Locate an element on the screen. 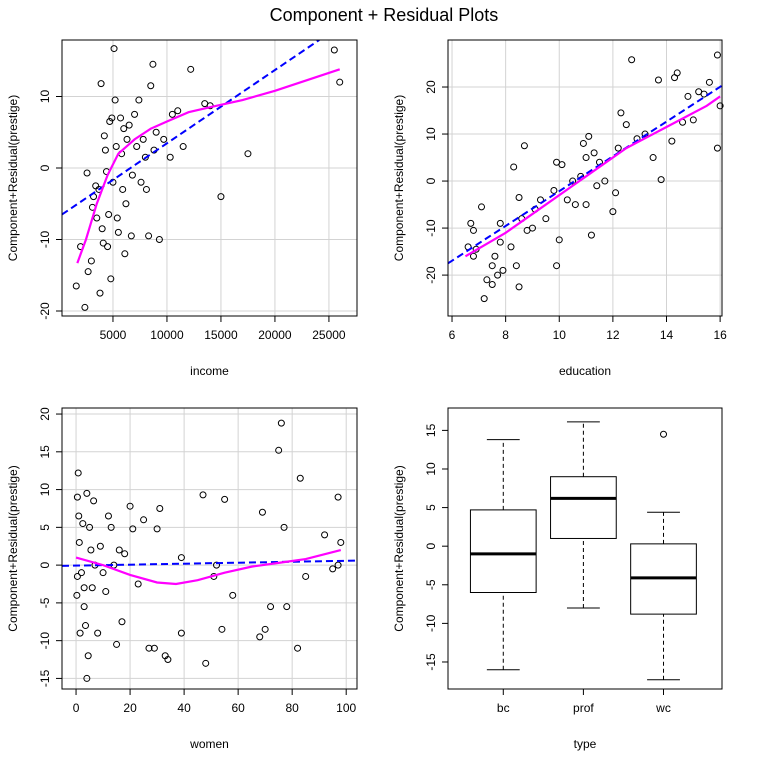  y-tick-label: 20 is located at coordinates (45, 414).